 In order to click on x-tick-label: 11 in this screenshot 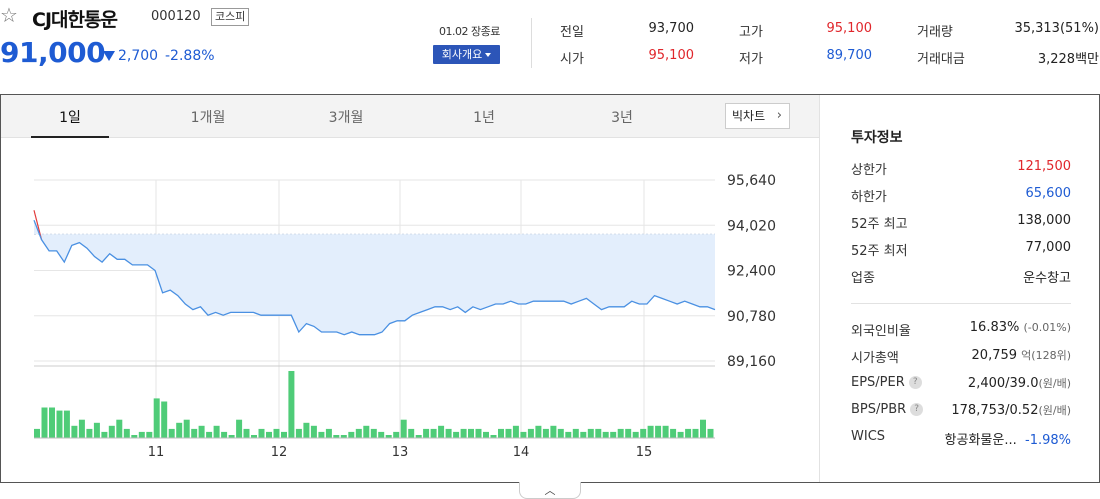, I will do `click(156, 452)`.